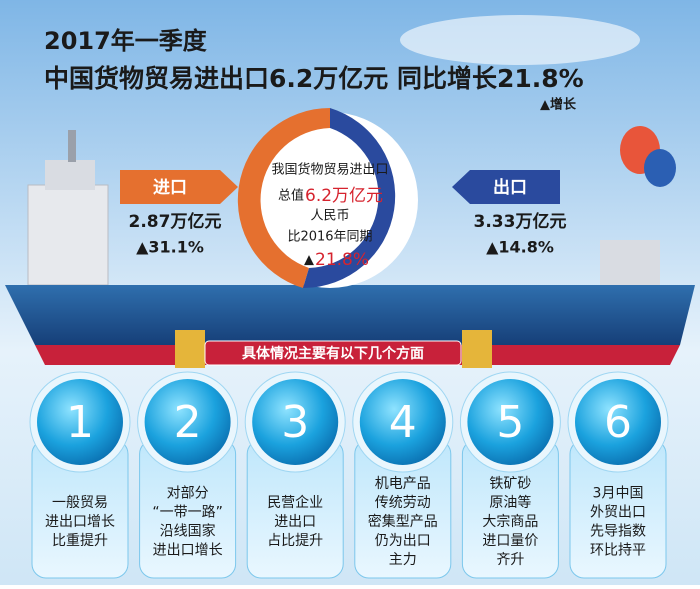 The height and width of the screenshot is (589, 700). What do you see at coordinates (170, 247) in the screenshot?
I see `import-growth: ▲31.1%` at bounding box center [170, 247].